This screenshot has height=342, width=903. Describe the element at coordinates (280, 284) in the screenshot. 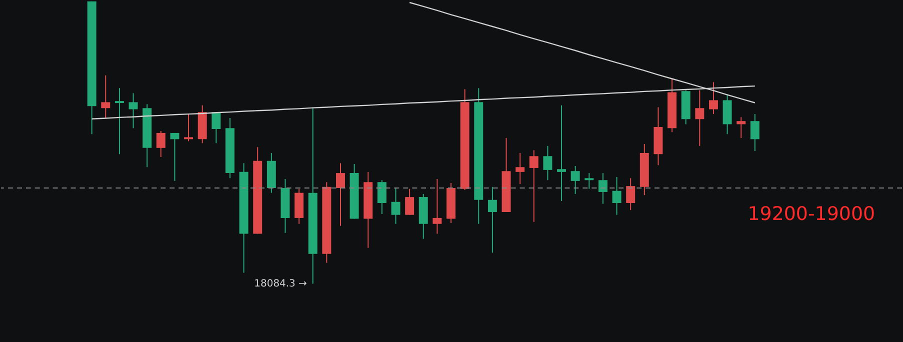

I see `annotation: 18084.3 →` at that location.